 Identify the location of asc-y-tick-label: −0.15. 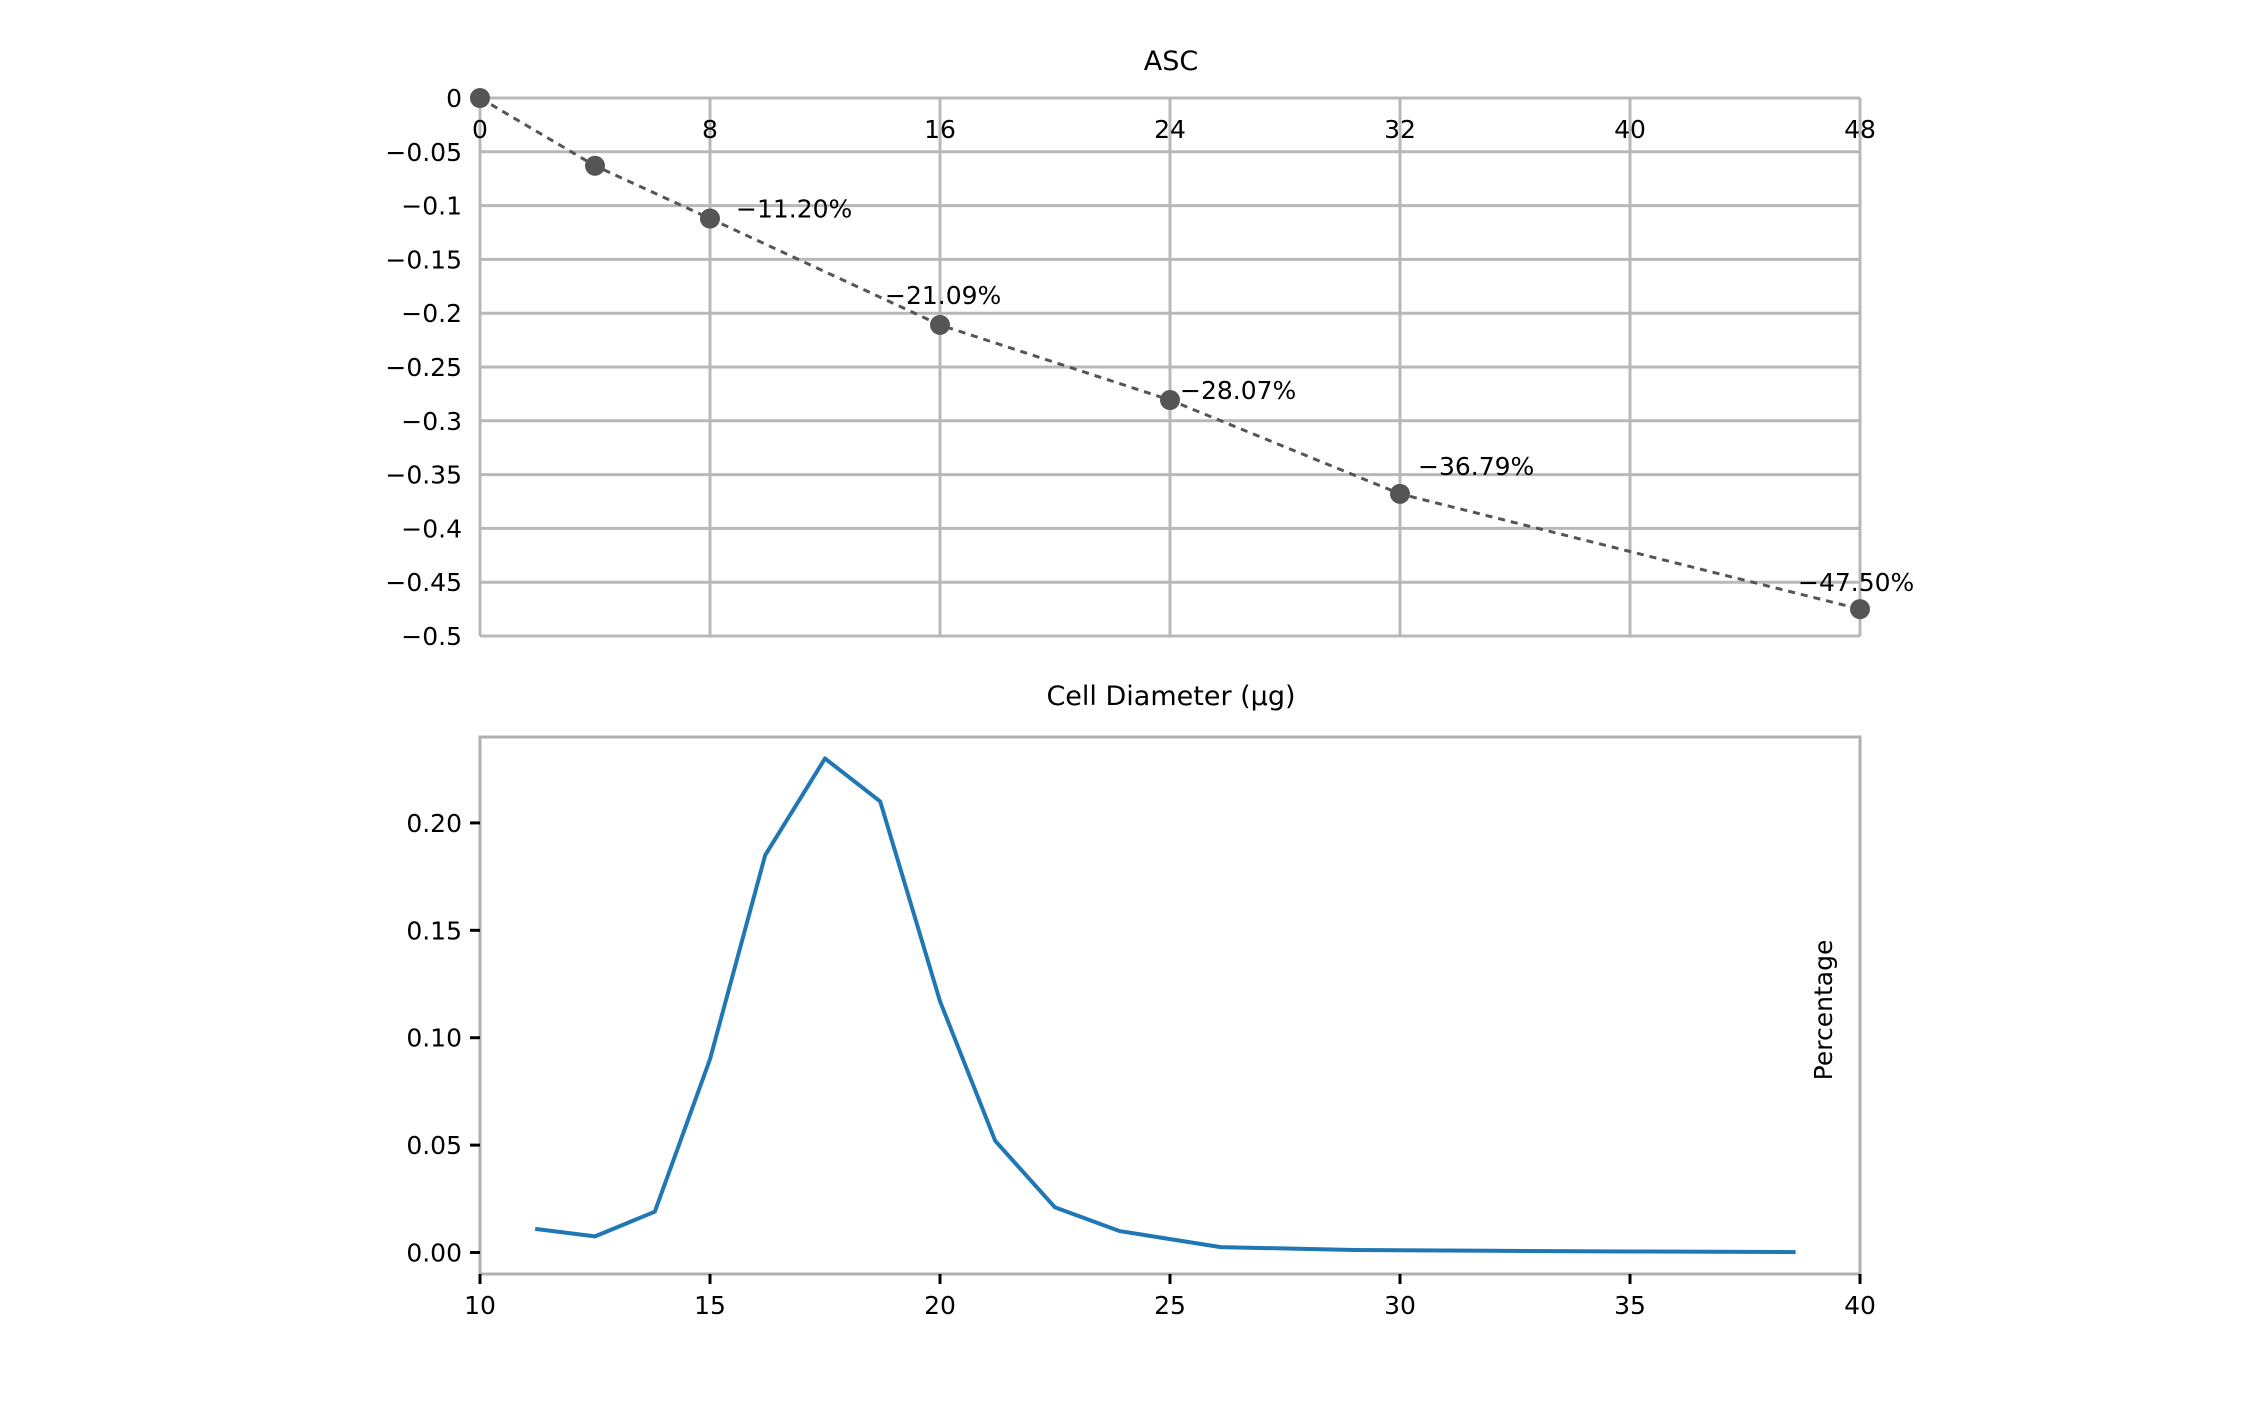
(423, 259).